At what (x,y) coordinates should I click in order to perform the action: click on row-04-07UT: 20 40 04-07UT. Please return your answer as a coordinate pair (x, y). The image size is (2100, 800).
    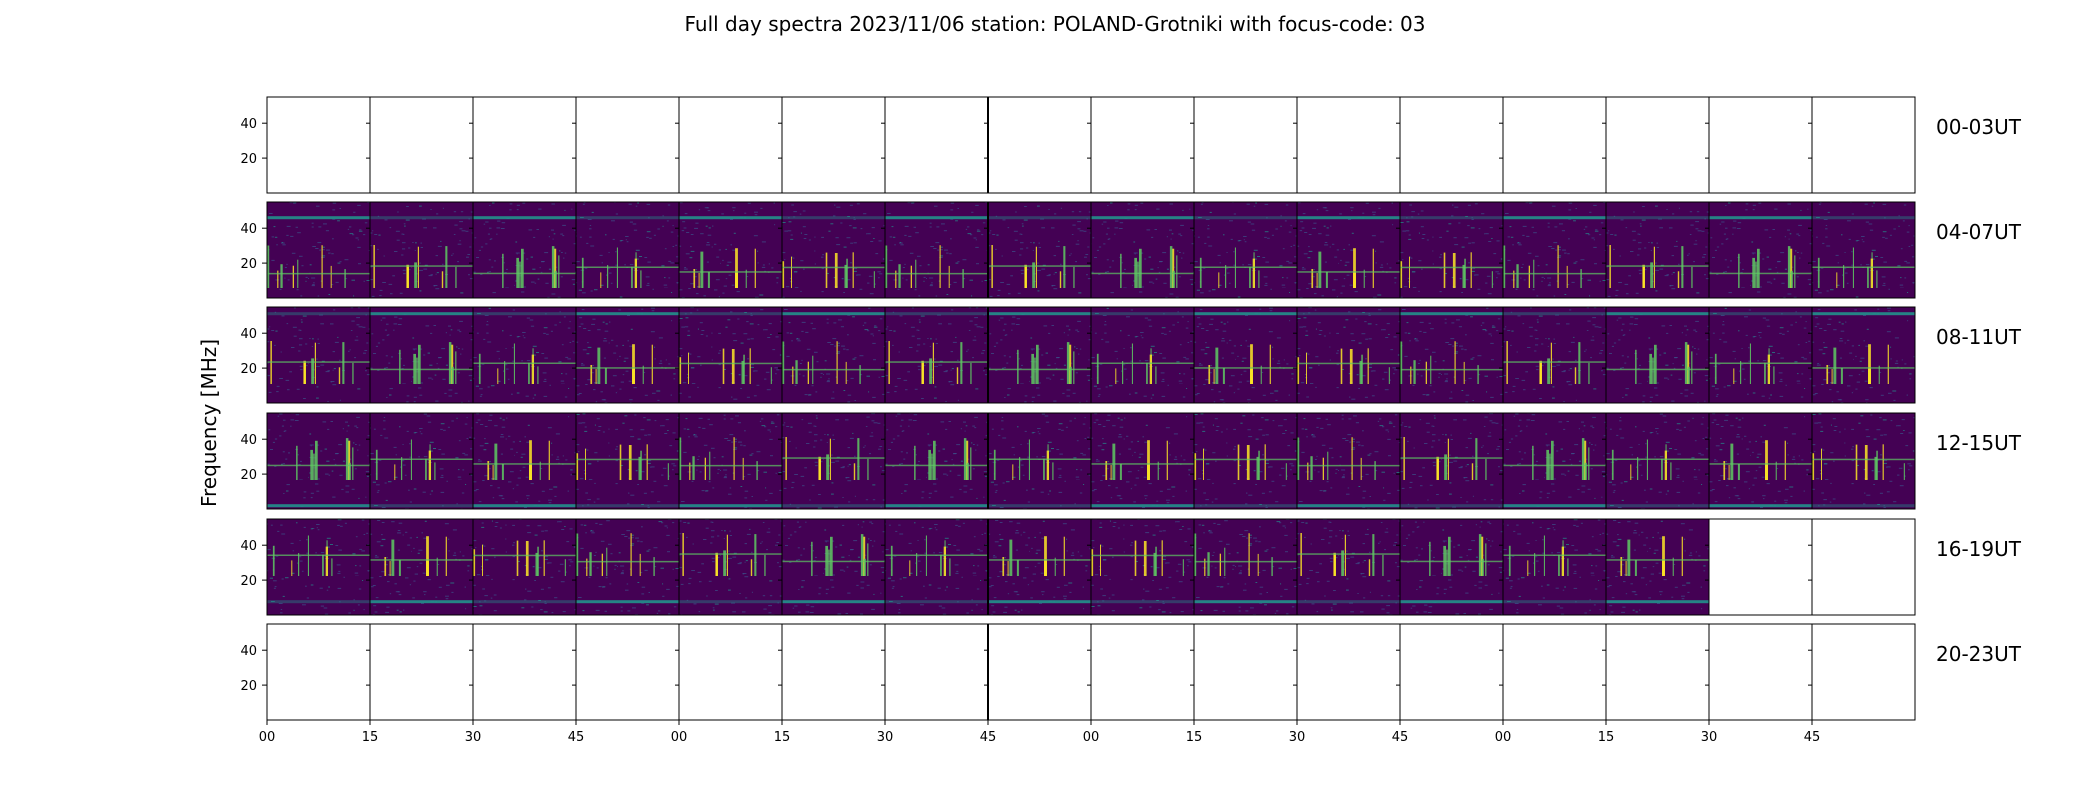
    Looking at the image, I should click on (1131, 250).